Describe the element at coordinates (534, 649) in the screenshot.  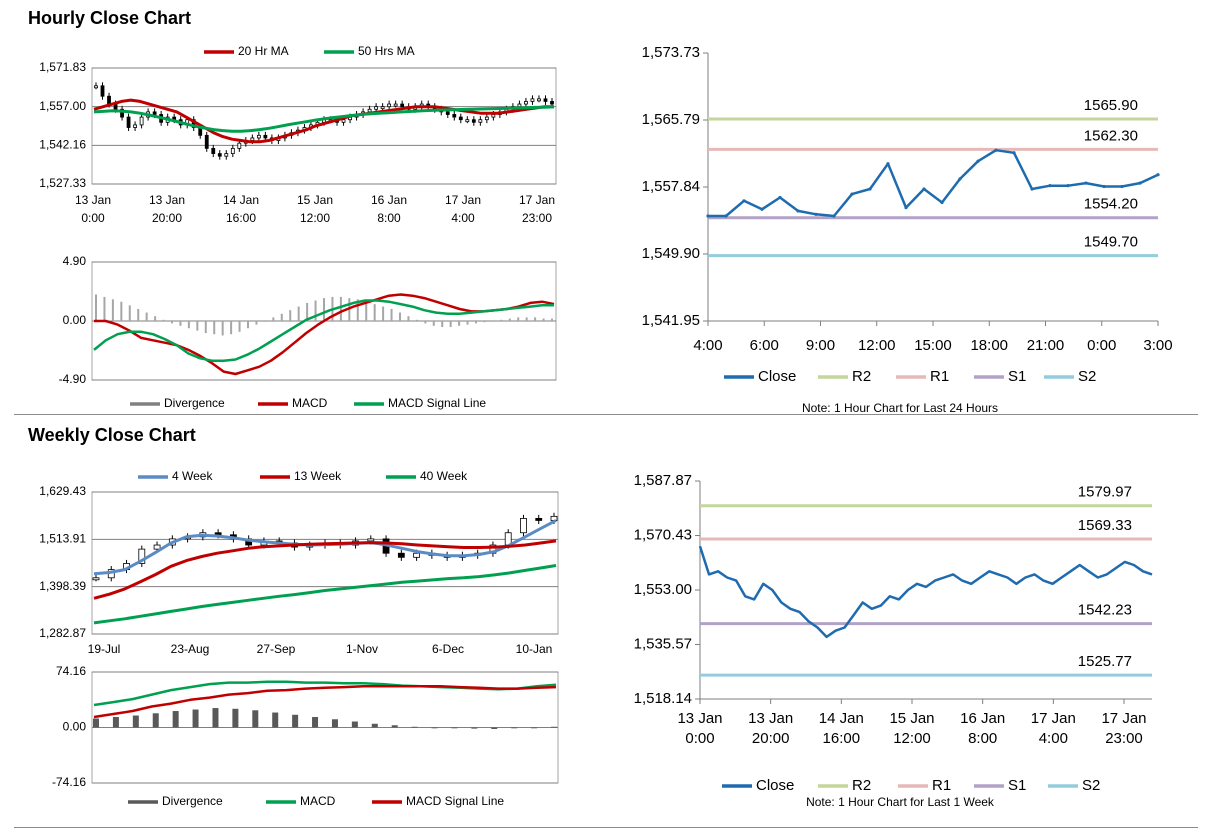
I see `weekly-price-x-tick: 10-Jan` at that location.